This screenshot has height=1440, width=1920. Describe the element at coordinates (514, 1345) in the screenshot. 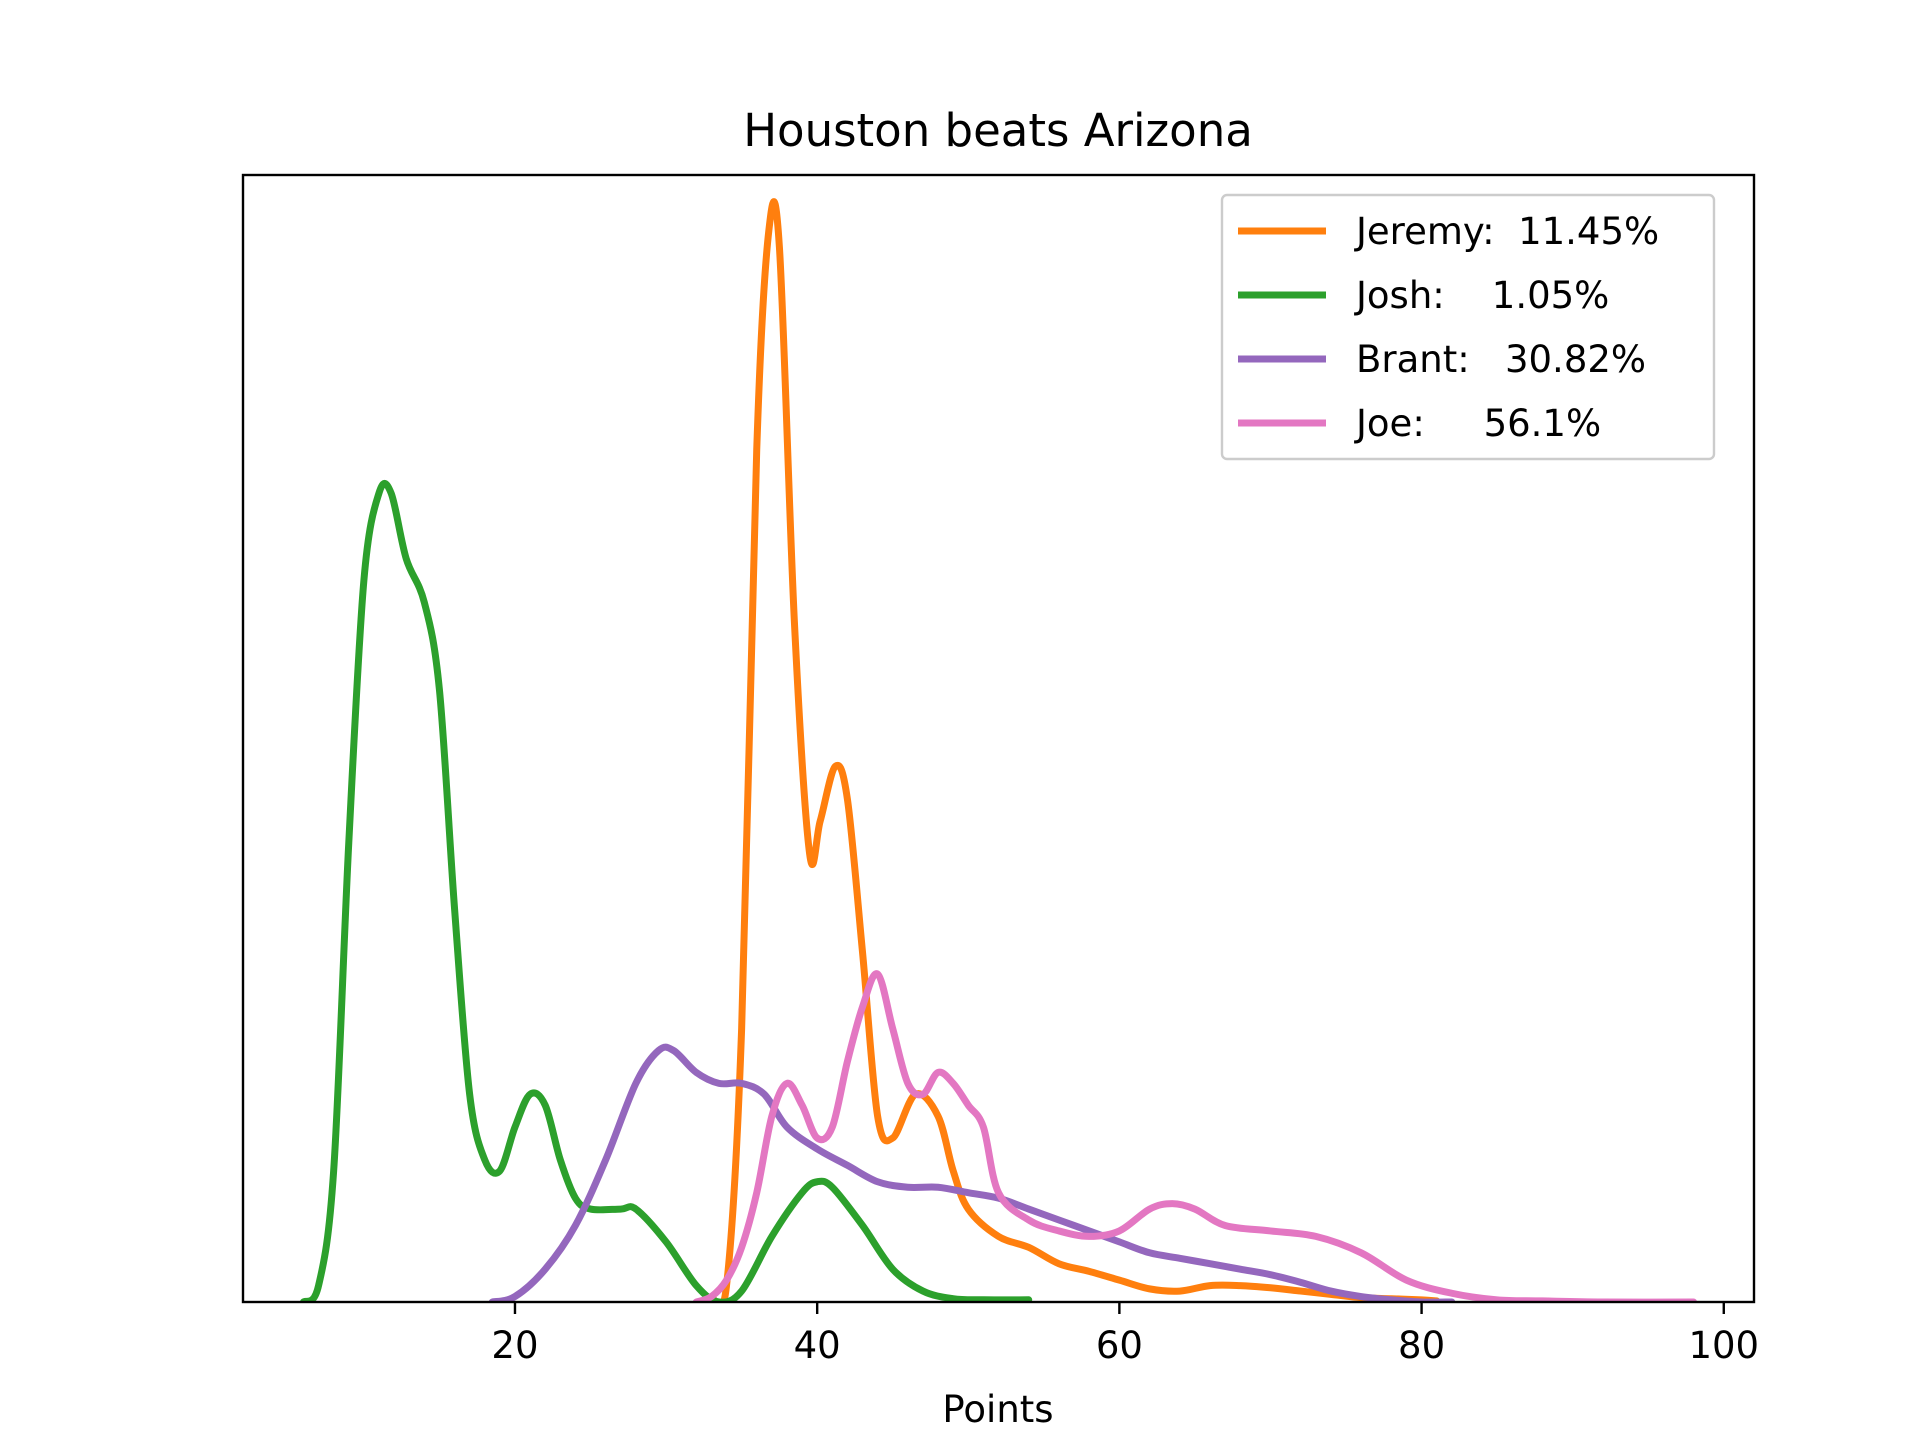

I see `x-tick-label: 20` at that location.